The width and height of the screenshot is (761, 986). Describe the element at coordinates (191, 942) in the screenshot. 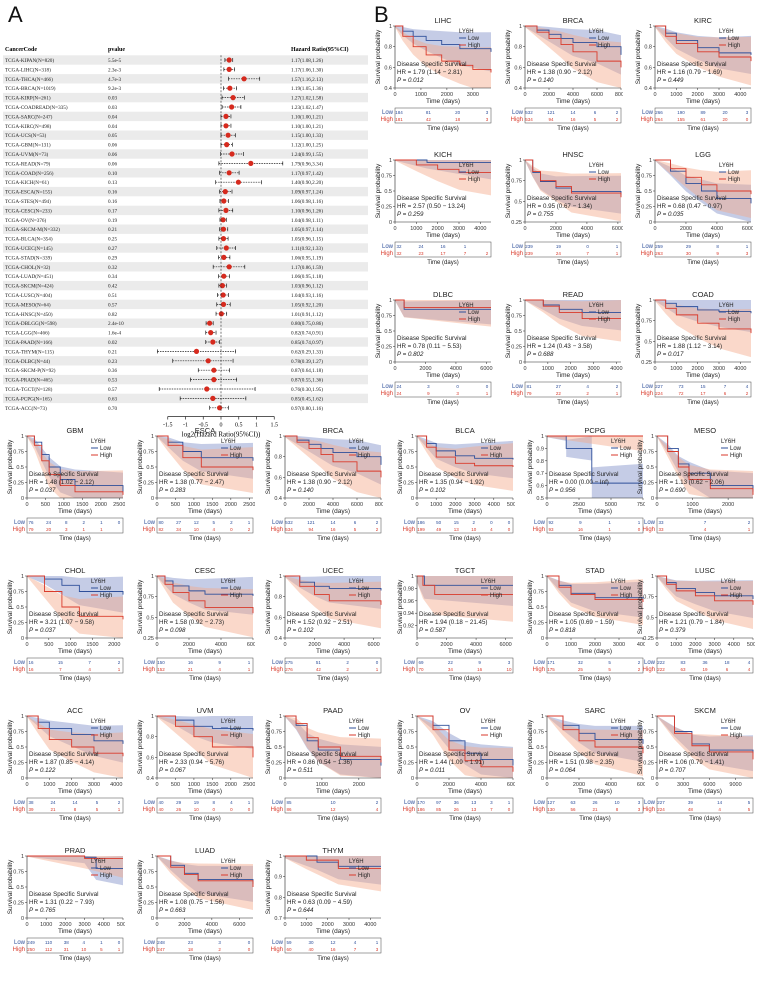

I see `risk-low-value: 23` at that location.